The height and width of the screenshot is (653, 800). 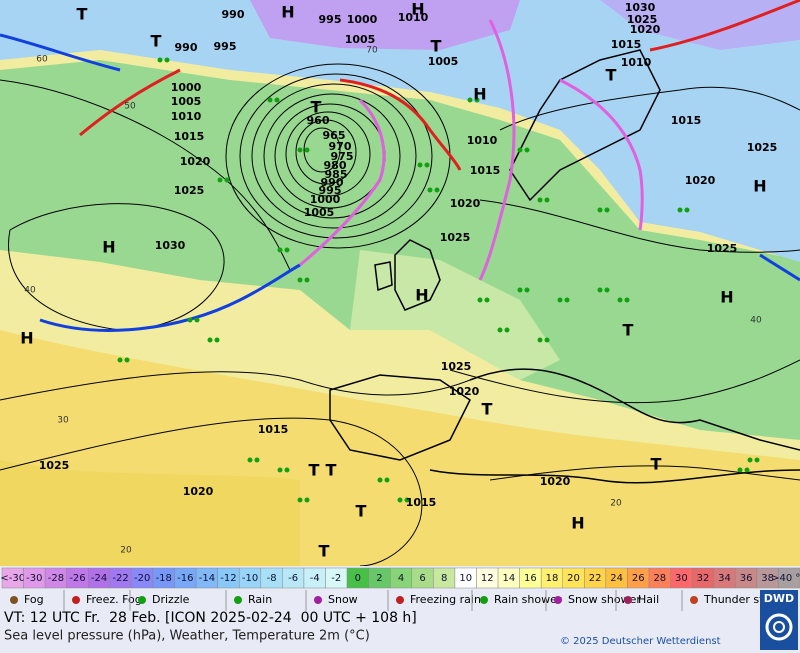 What do you see at coordinates (530, 578) in the screenshot?
I see `scale-label: 16` at bounding box center [530, 578].